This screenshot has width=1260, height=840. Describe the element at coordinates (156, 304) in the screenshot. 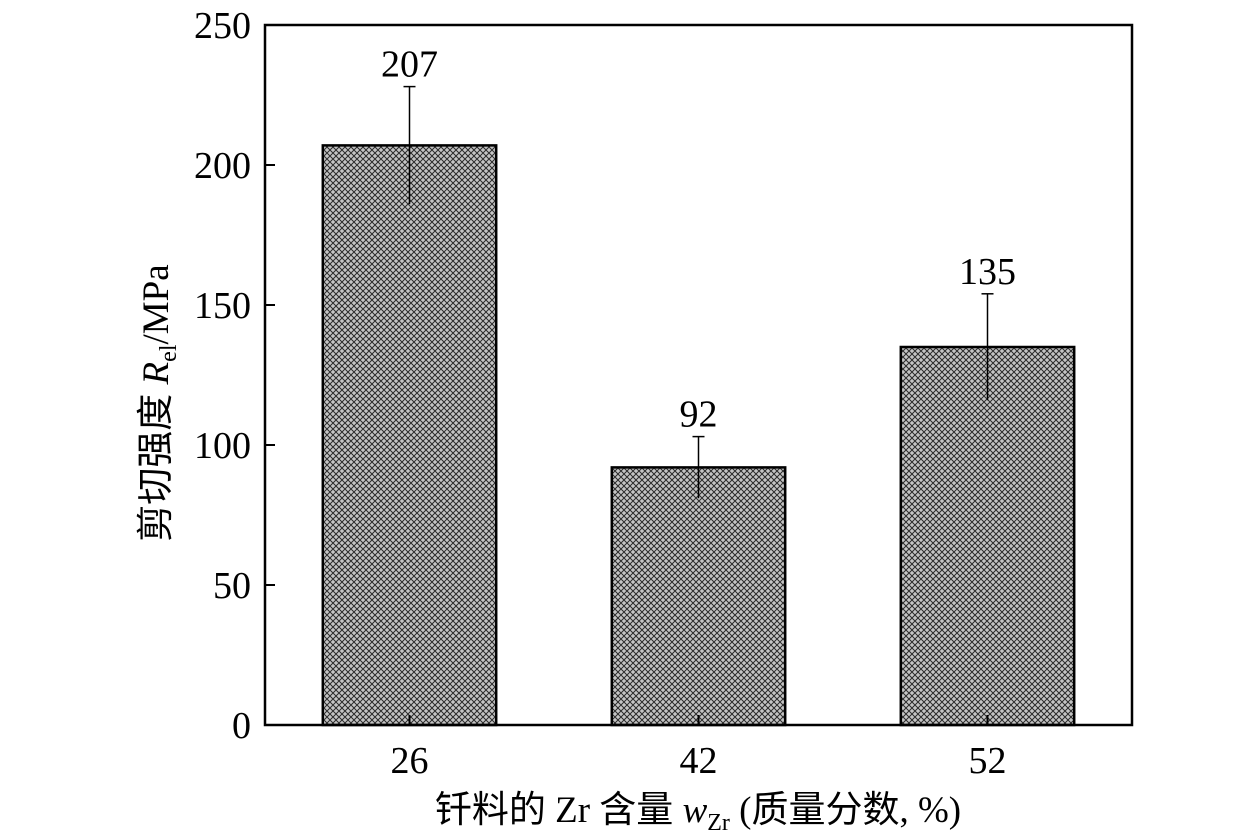

I see `y-axis-title-suffix: /MPa` at that location.